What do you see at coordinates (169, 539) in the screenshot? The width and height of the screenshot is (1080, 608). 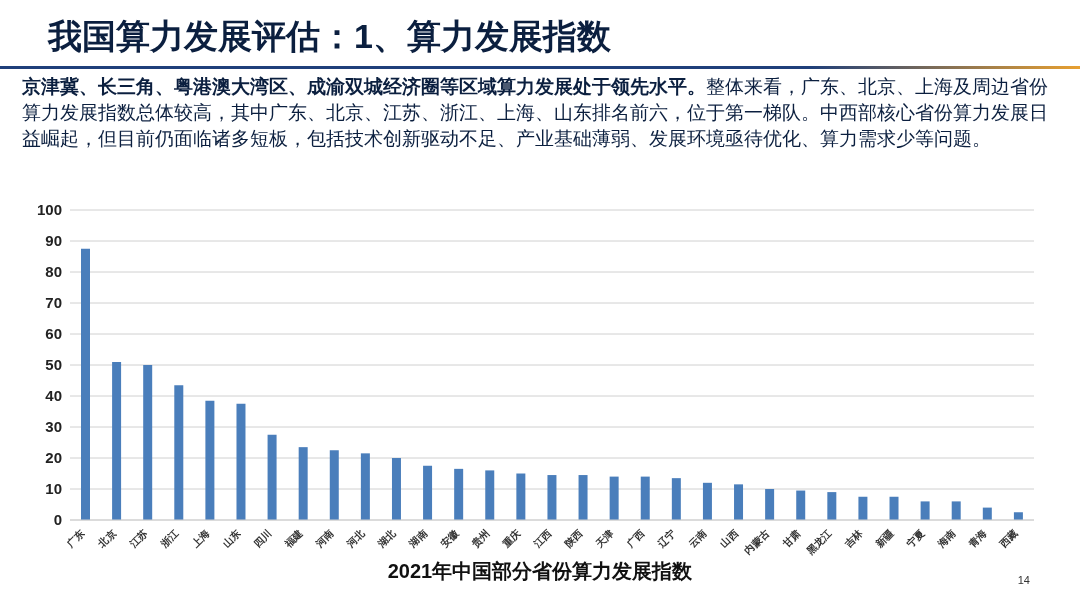 I see `x-tick-label: 浙江` at bounding box center [169, 539].